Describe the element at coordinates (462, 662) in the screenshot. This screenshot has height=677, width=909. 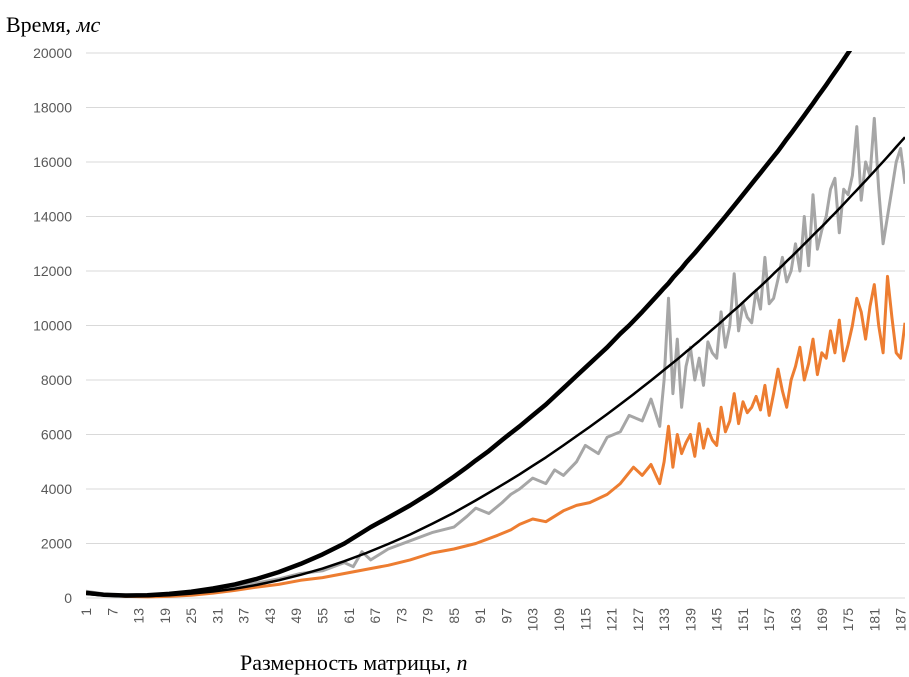
I see `x-axis-title-var: n` at that location.